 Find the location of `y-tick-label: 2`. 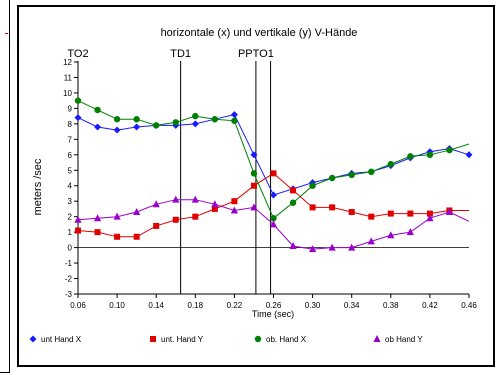

y-tick-label: 2 is located at coordinates (70, 217).